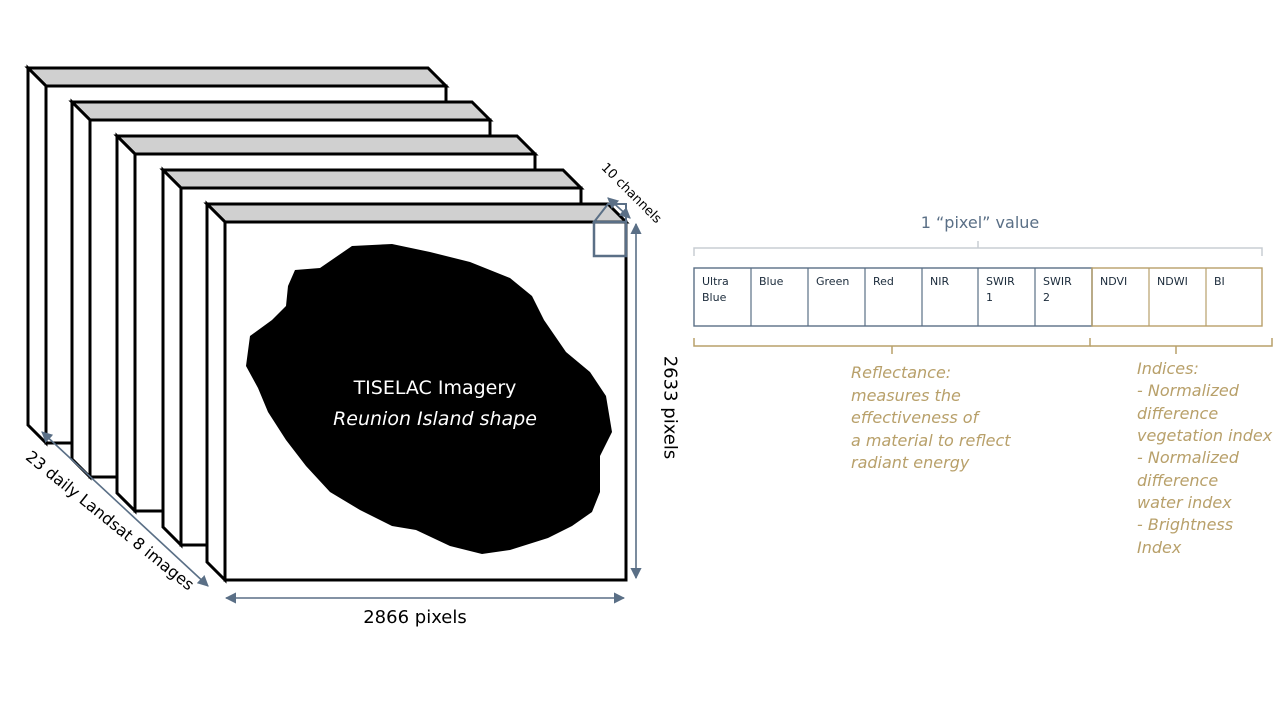 The width and height of the screenshot is (1280, 720). What do you see at coordinates (771, 281) in the screenshot?
I see `channel-cell: Blue` at bounding box center [771, 281].